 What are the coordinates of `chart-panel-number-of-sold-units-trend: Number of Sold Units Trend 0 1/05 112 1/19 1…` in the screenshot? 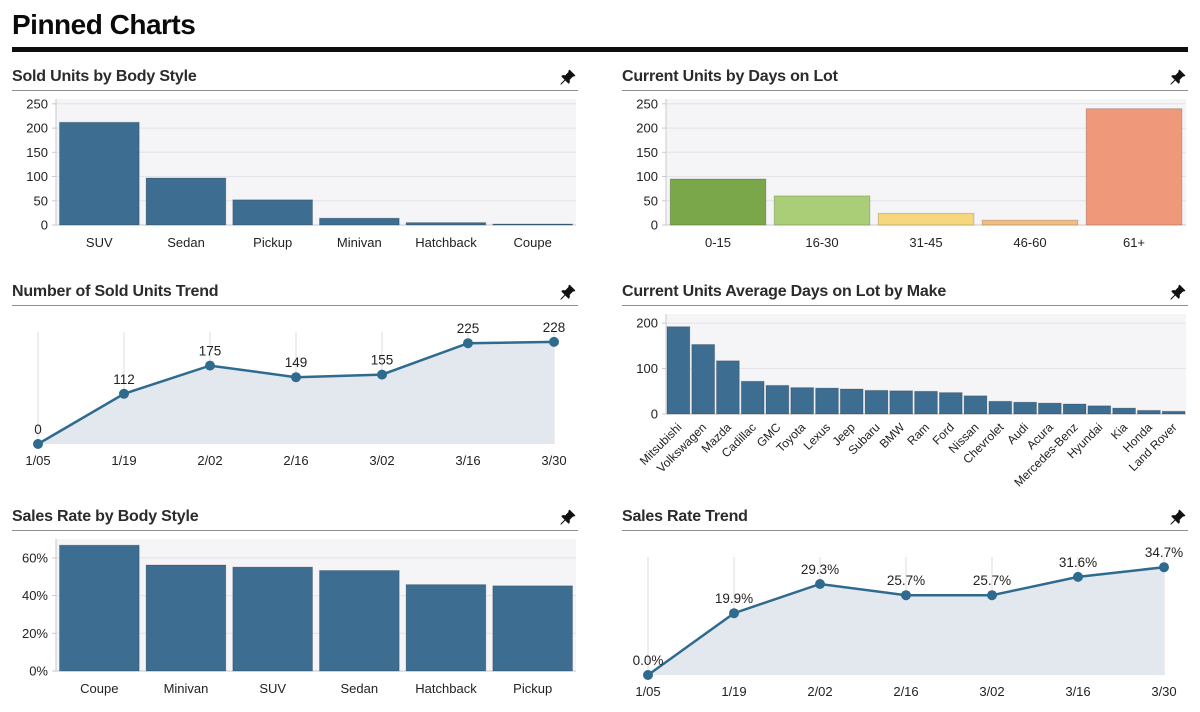 It's located at (295, 383).